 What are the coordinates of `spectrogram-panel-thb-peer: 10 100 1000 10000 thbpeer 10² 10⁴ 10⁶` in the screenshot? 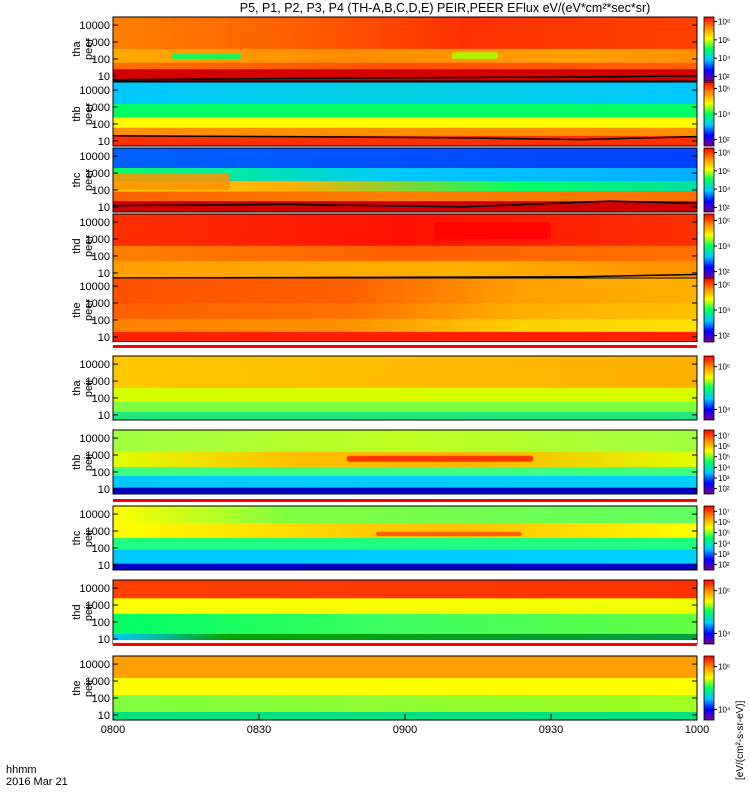 It's located at (401, 114).